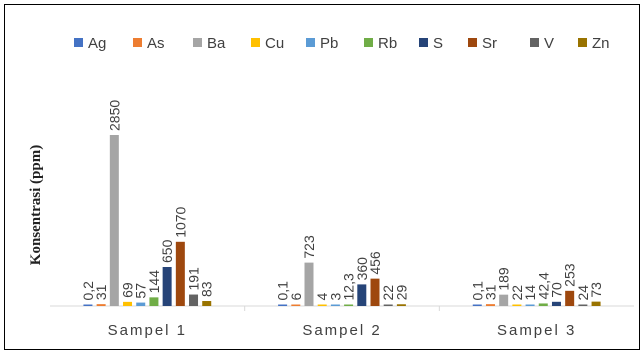 The width and height of the screenshot is (644, 354). I want to click on data-label-cu-2: 4, so click(322, 297).